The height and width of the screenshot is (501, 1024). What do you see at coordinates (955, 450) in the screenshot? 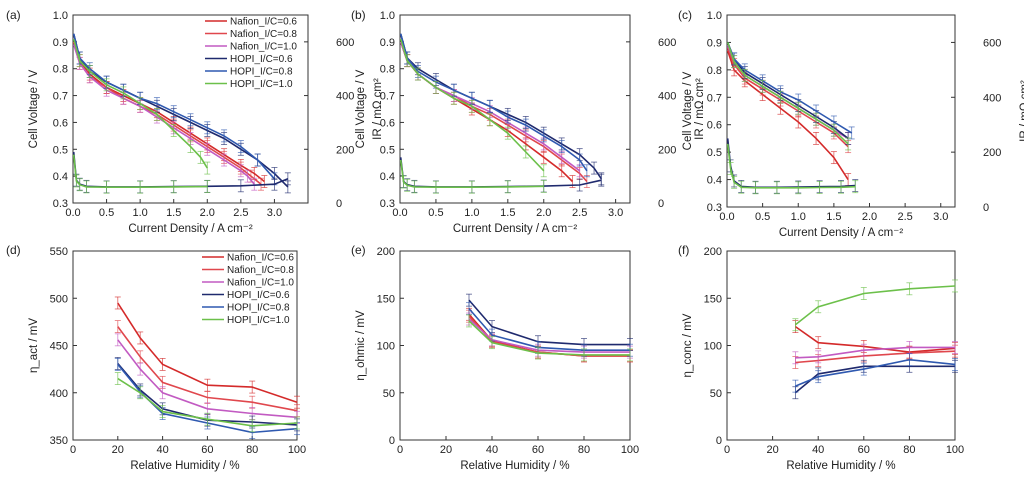
I see `x-tick-label: 100` at bounding box center [955, 450].